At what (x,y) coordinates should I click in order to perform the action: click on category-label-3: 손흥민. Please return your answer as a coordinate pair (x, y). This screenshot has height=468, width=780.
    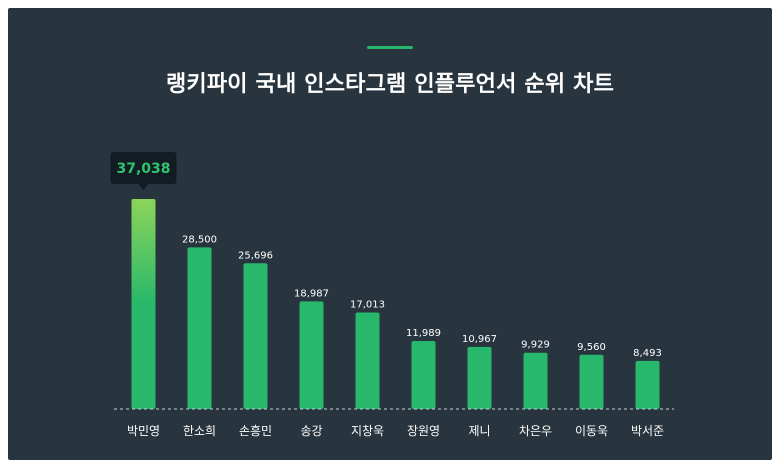
    Looking at the image, I should click on (255, 431).